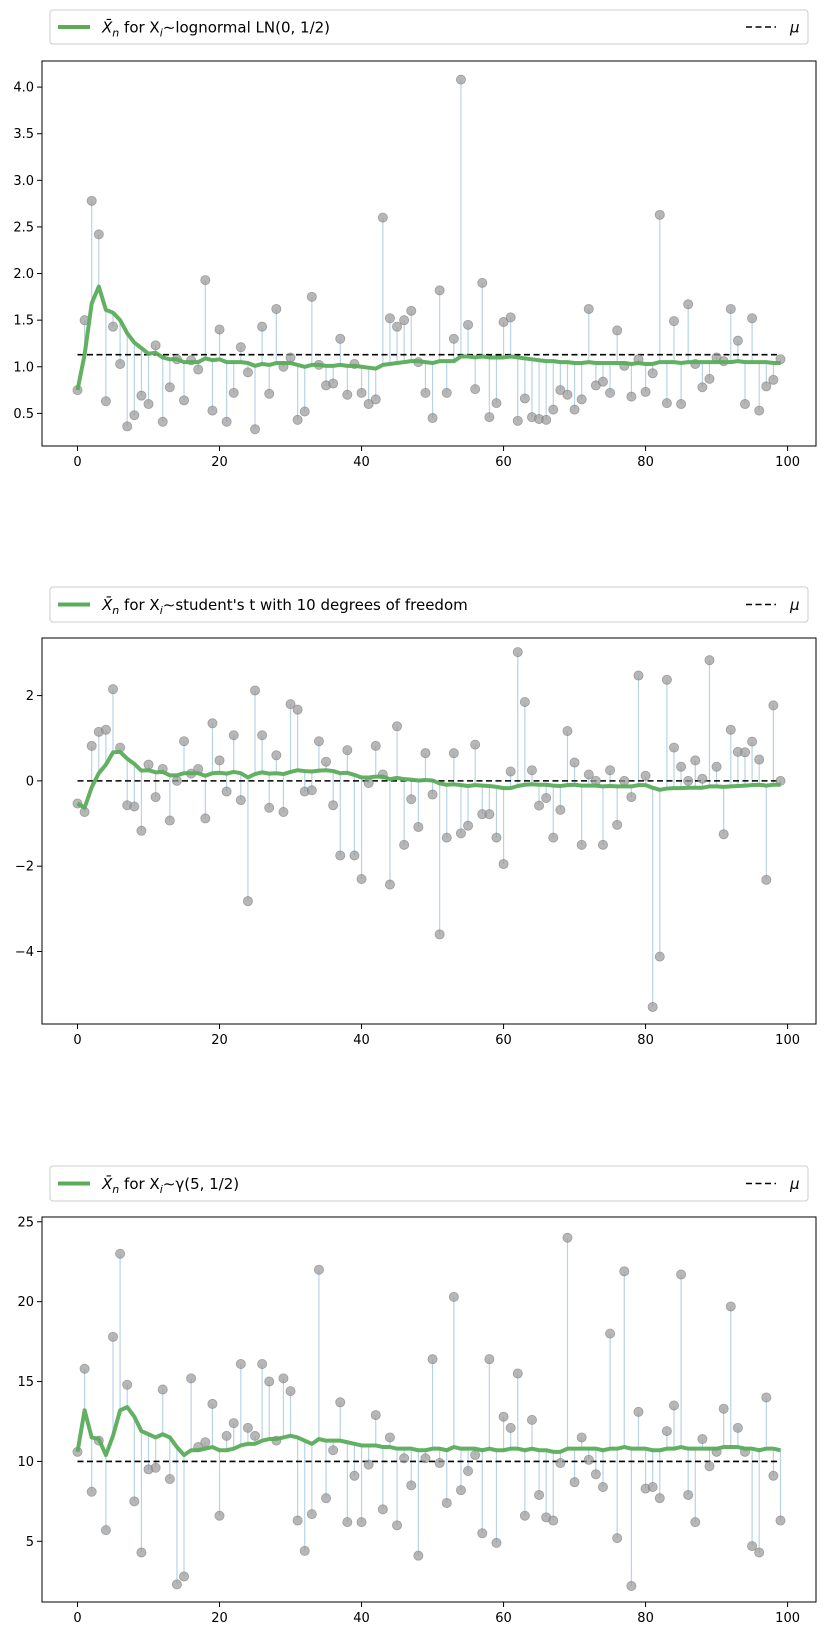  I want to click on x-tick-label: 80, so click(645, 1618).